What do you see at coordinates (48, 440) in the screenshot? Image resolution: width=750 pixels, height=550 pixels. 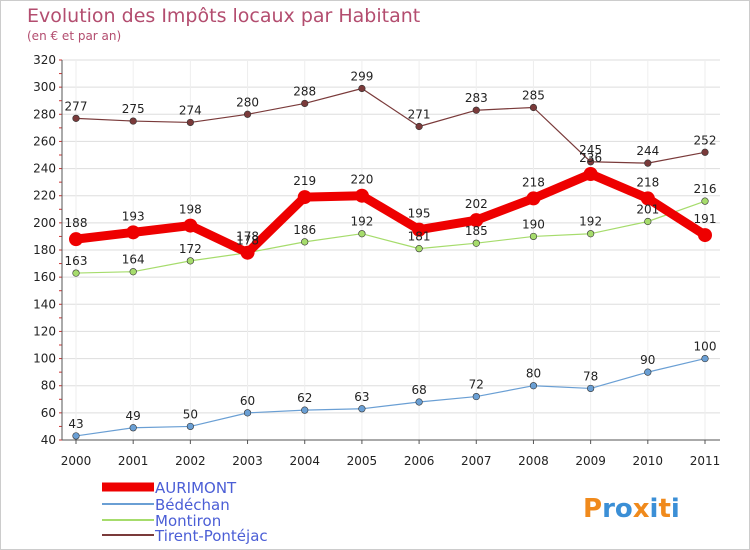 I see `y-tick-label: 40` at bounding box center [48, 440].